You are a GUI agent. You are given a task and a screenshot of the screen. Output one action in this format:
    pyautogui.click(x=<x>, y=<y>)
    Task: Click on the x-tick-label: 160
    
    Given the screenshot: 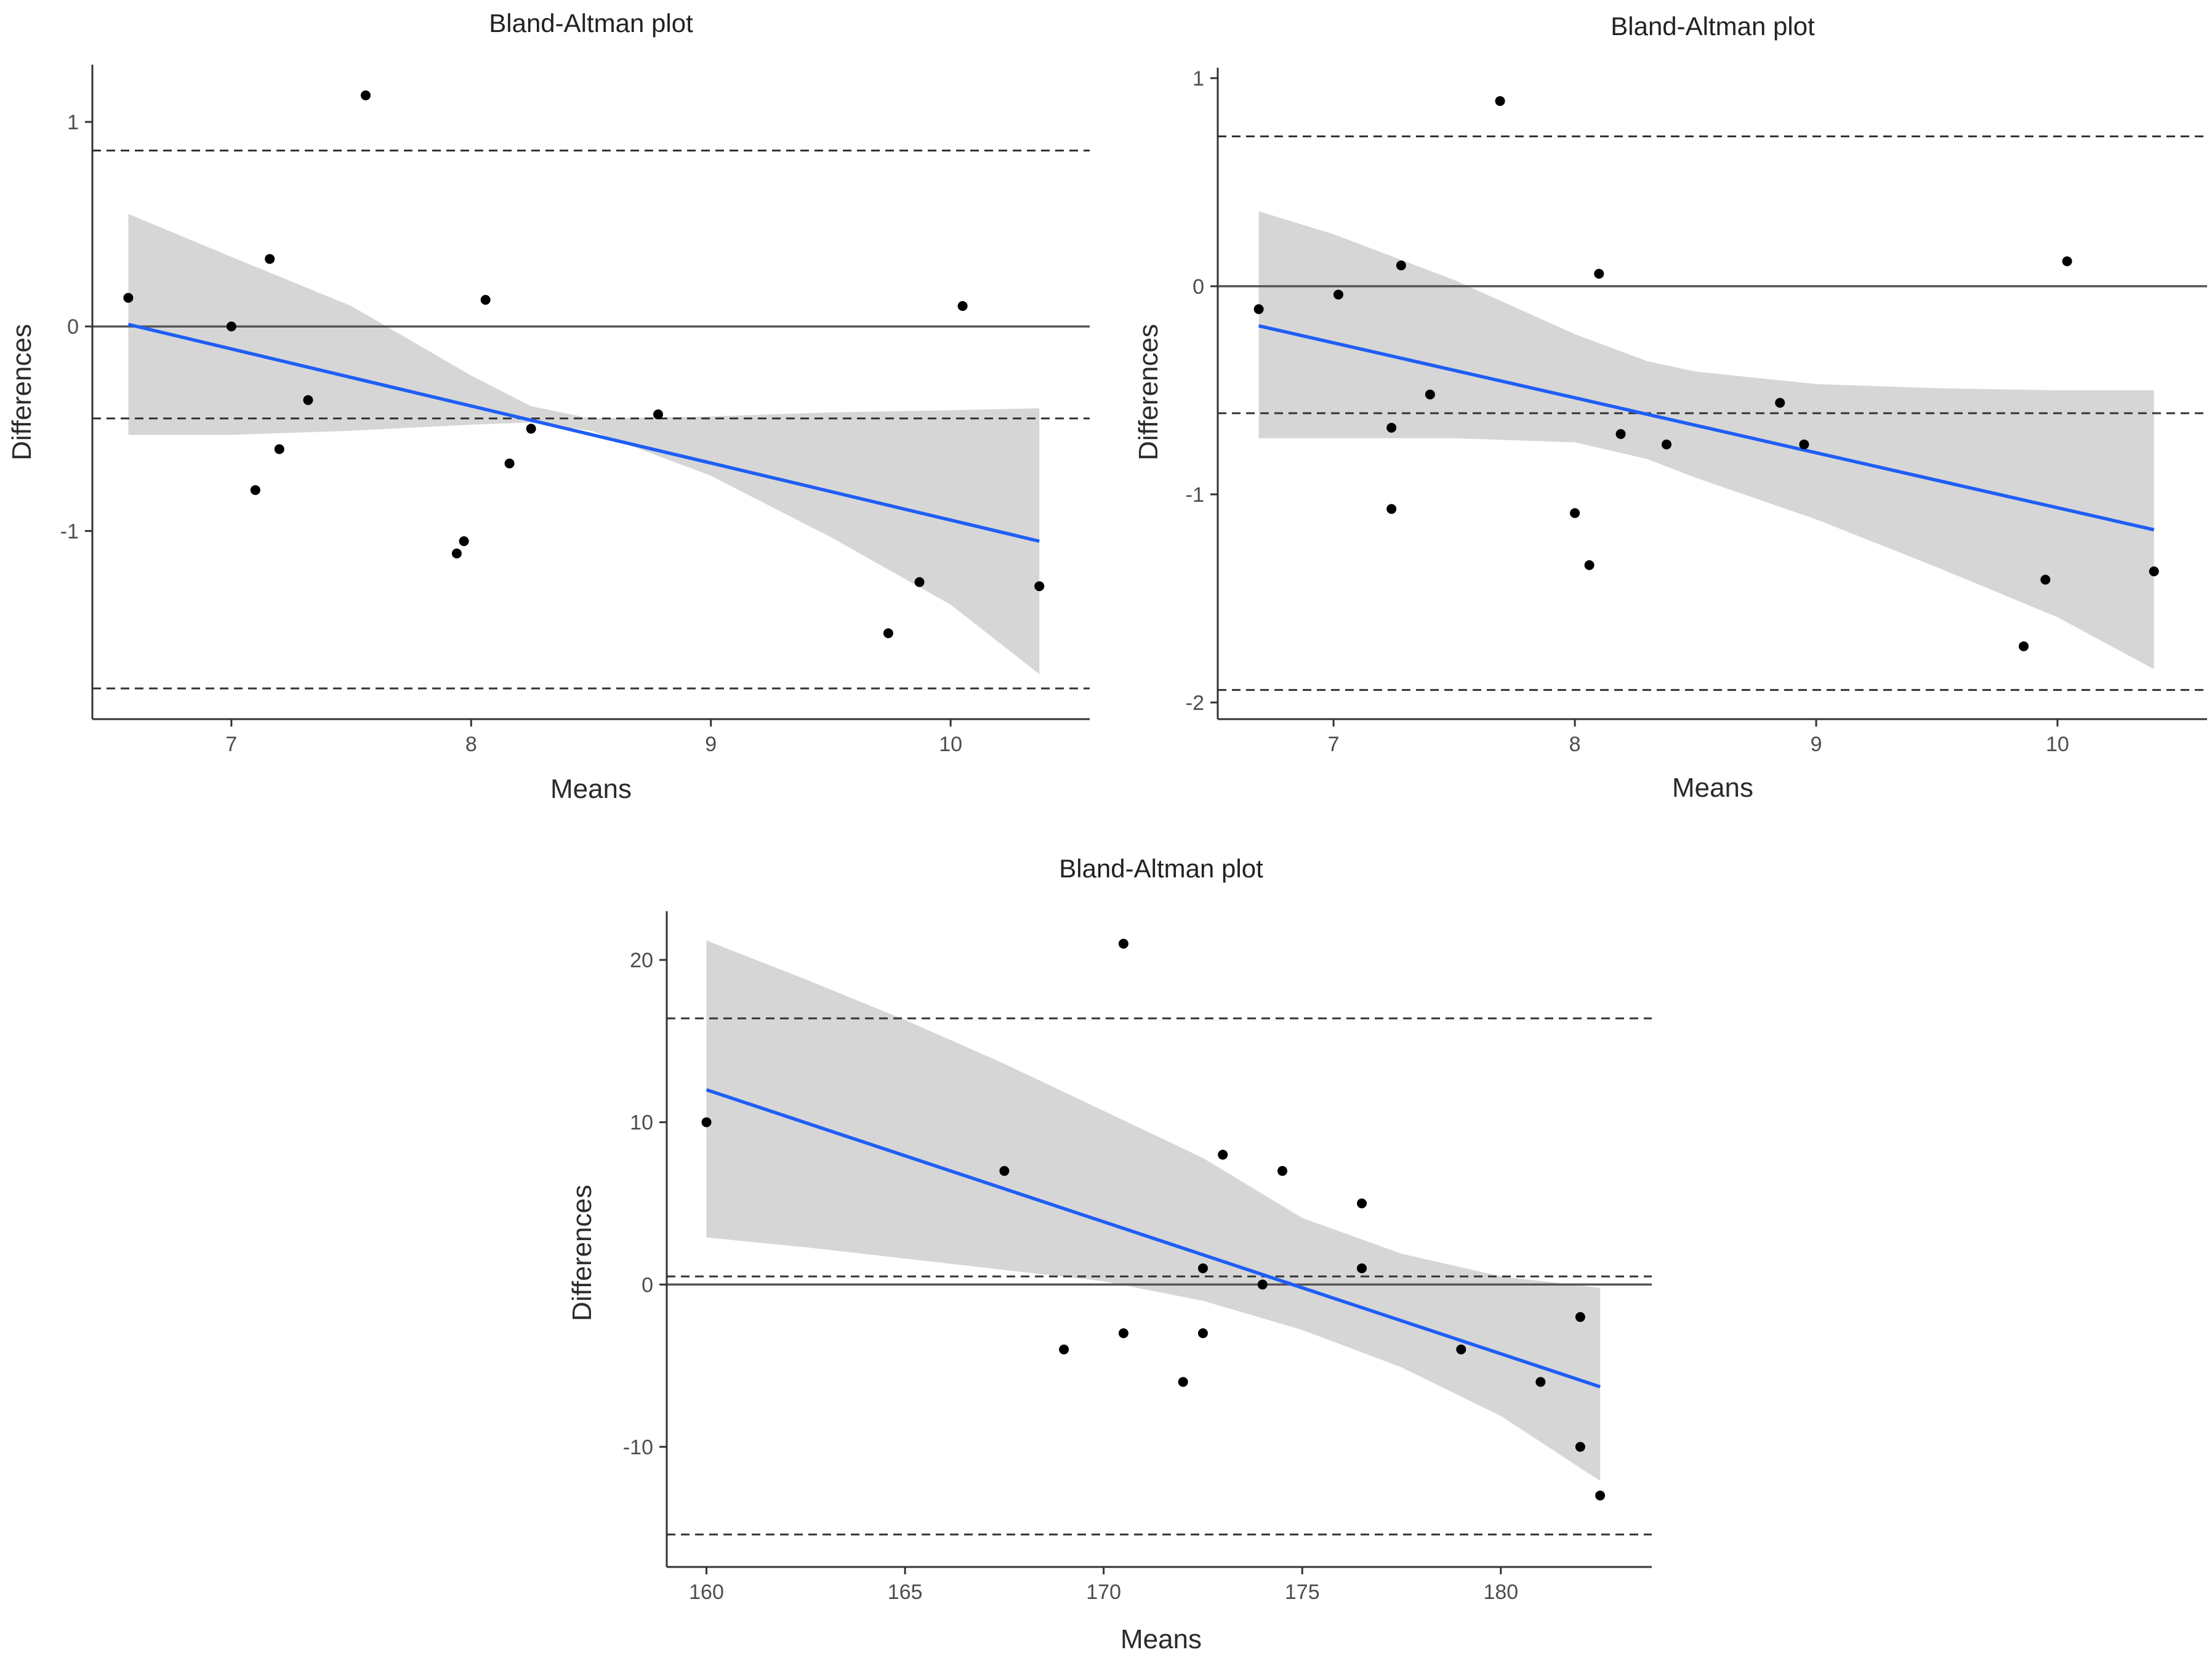 What is the action you would take?
    pyautogui.click(x=706, y=1593)
    